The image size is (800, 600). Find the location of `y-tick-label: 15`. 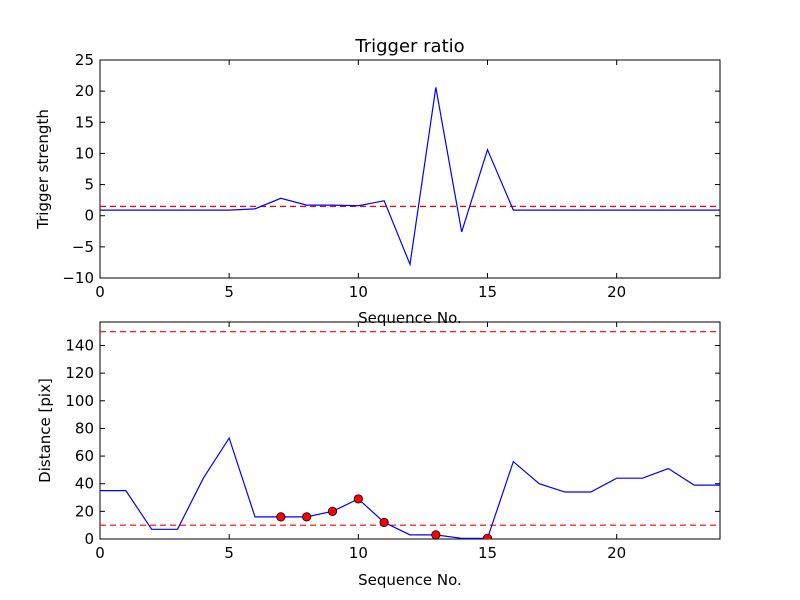

y-tick-label: 15 is located at coordinates (84, 122).